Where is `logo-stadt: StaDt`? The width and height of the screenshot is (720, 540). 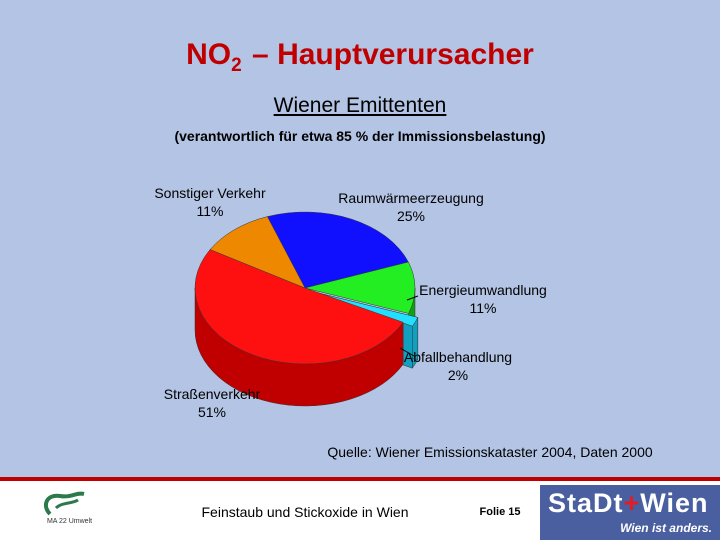
logo-stadt: StaDt is located at coordinates (586, 503).